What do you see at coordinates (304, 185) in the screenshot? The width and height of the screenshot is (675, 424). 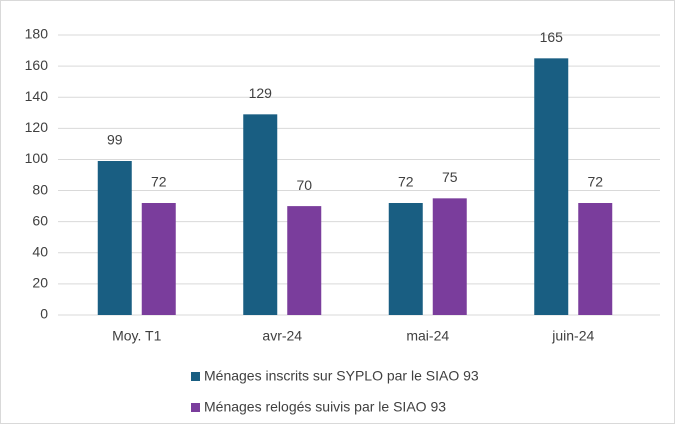 I see `data-label: 70` at bounding box center [304, 185].